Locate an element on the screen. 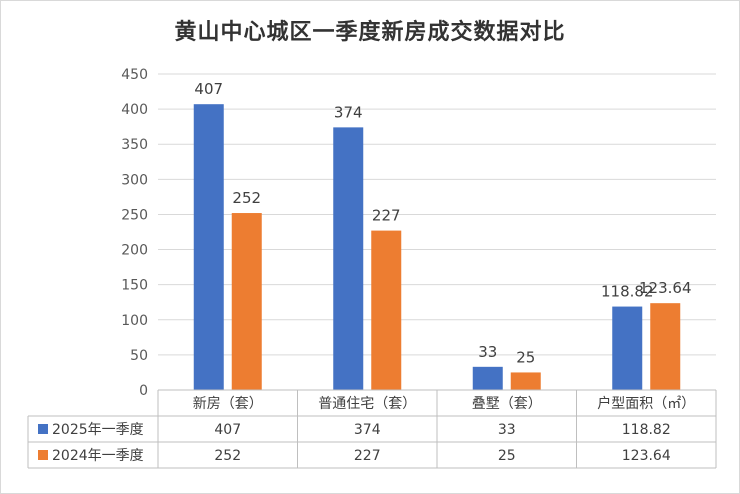  data-label: 227 is located at coordinates (386, 216).